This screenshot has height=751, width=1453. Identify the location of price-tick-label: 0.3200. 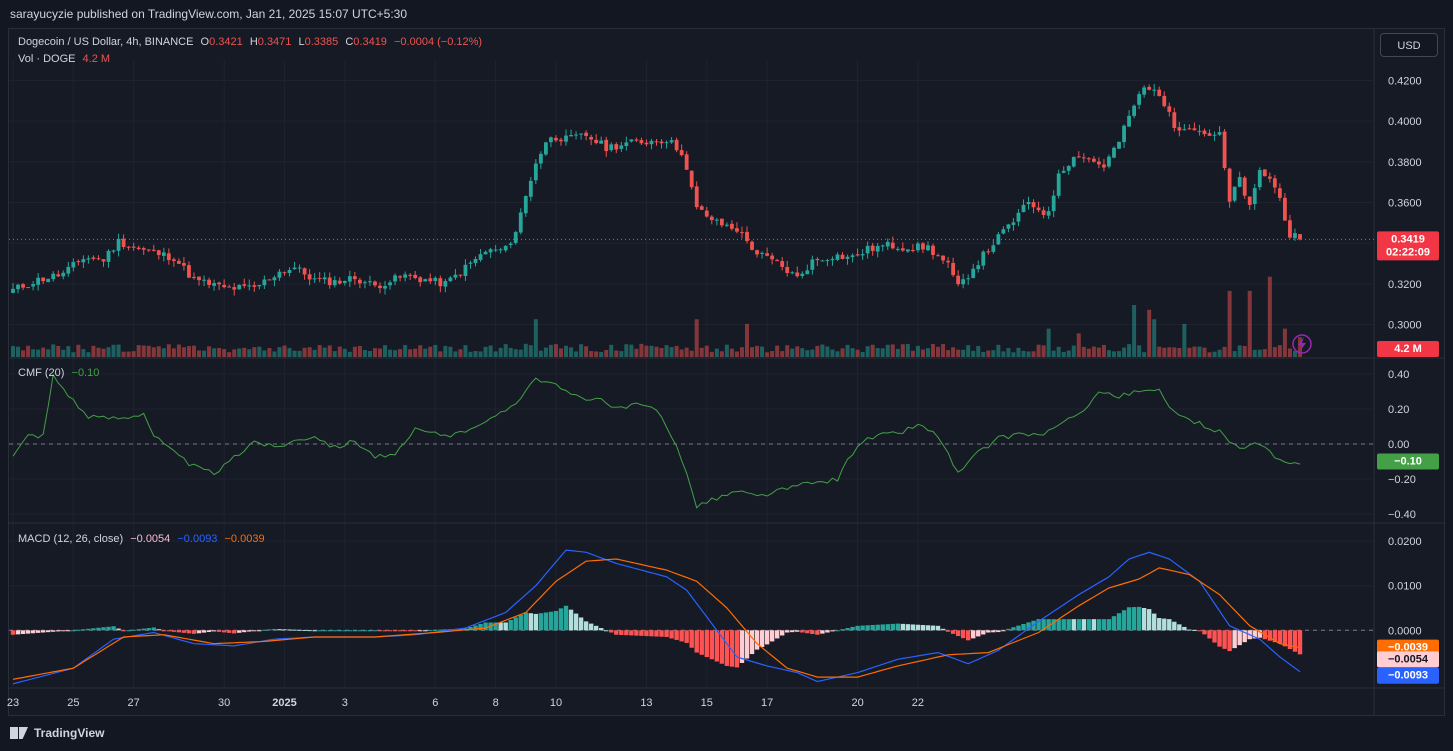
(1405, 285).